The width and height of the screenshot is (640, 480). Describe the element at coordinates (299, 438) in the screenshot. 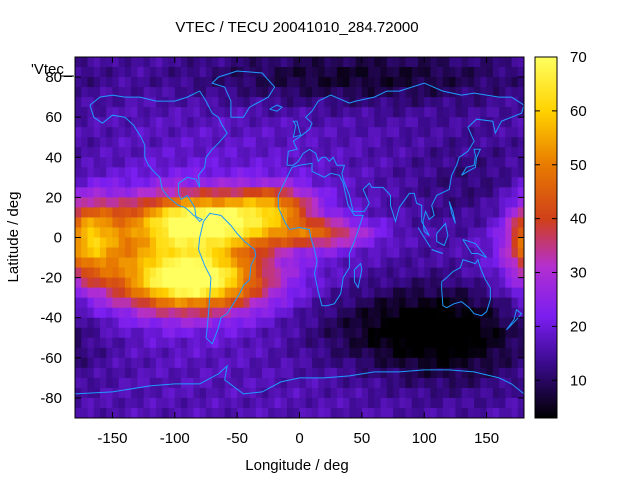

I see `x-tick-label: 0` at that location.